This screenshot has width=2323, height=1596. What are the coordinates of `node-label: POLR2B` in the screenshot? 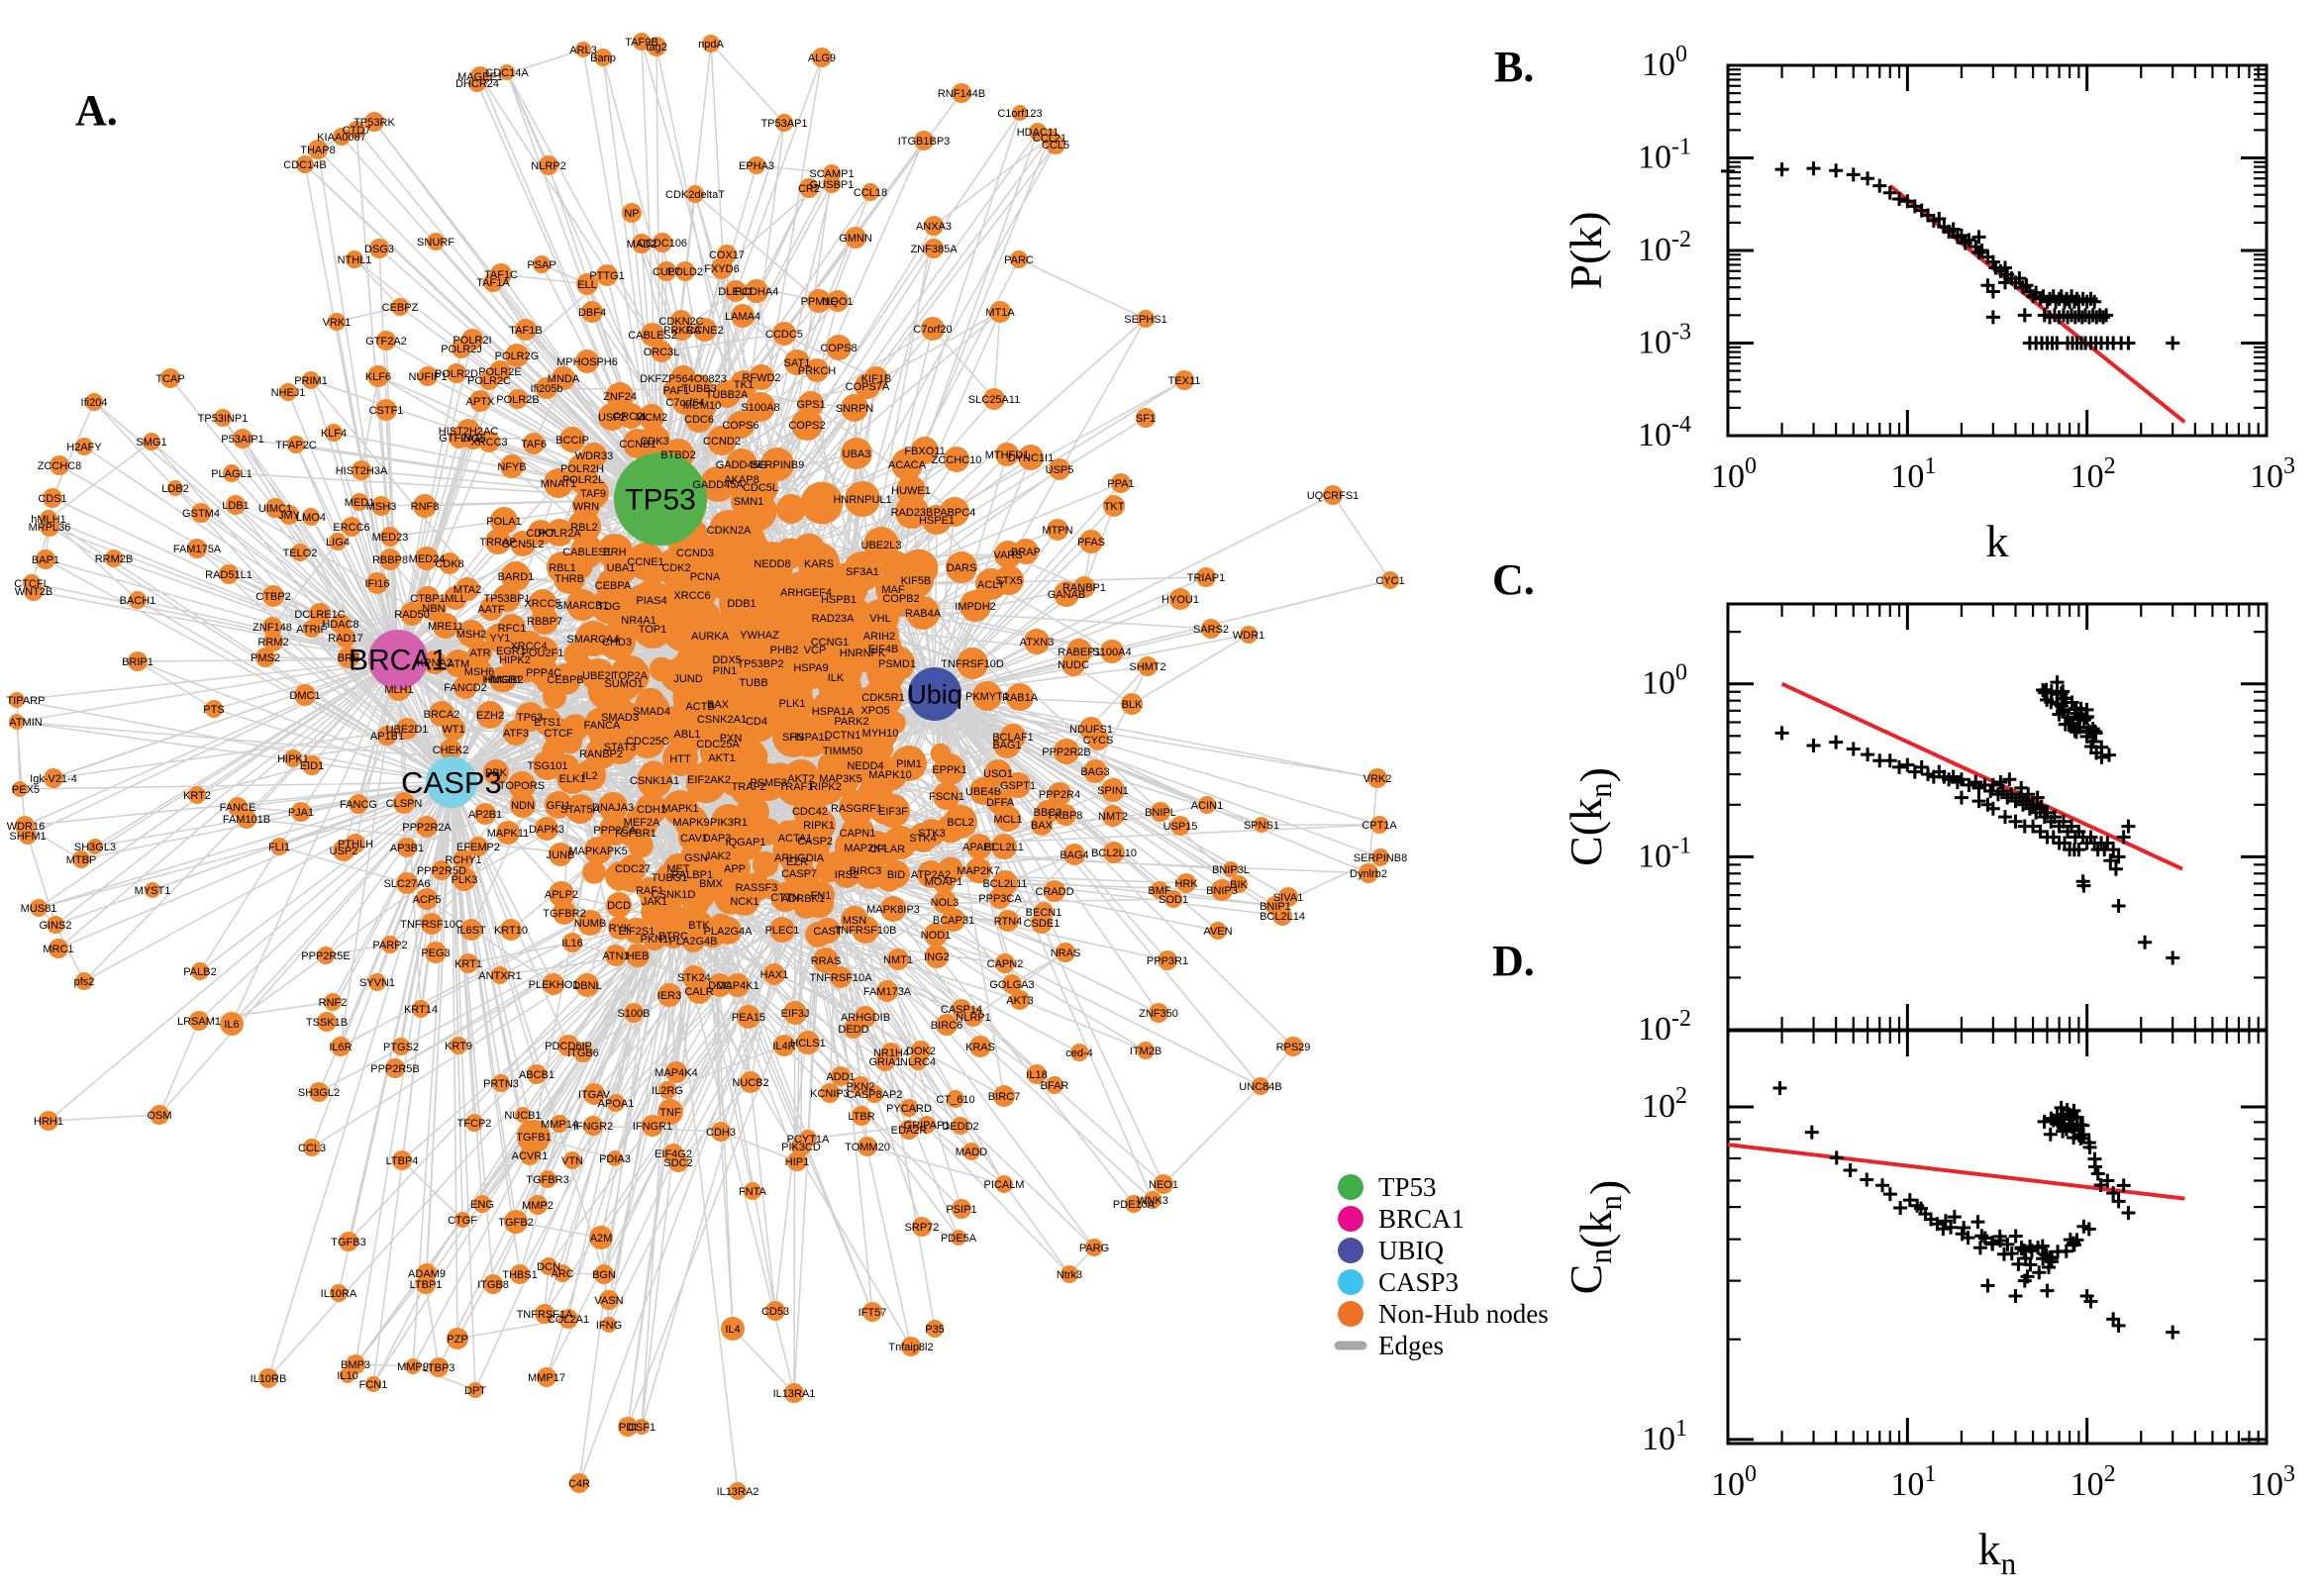 It's located at (518, 400).